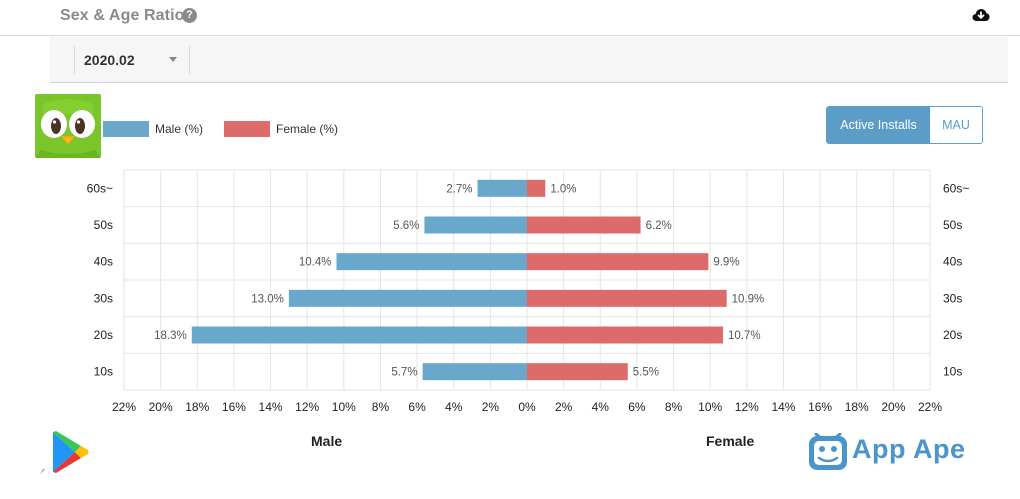 The height and width of the screenshot is (499, 1020). Describe the element at coordinates (952, 372) in the screenshot. I see `y-tick-label-right: 10s` at that location.